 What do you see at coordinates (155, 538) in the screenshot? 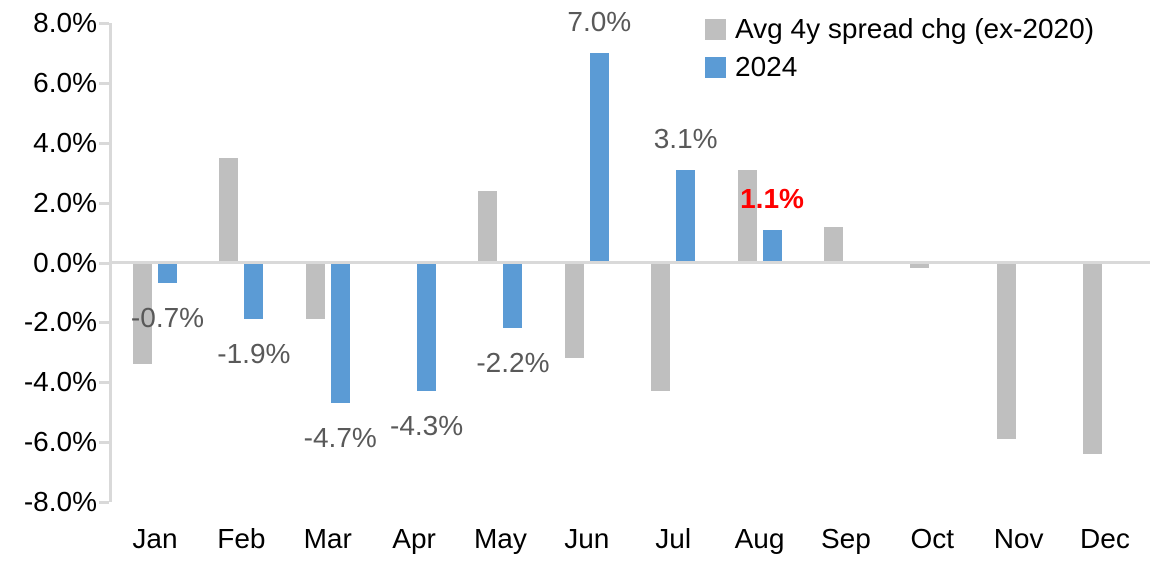
I see `x-axis-label-jan: Jan` at bounding box center [155, 538].